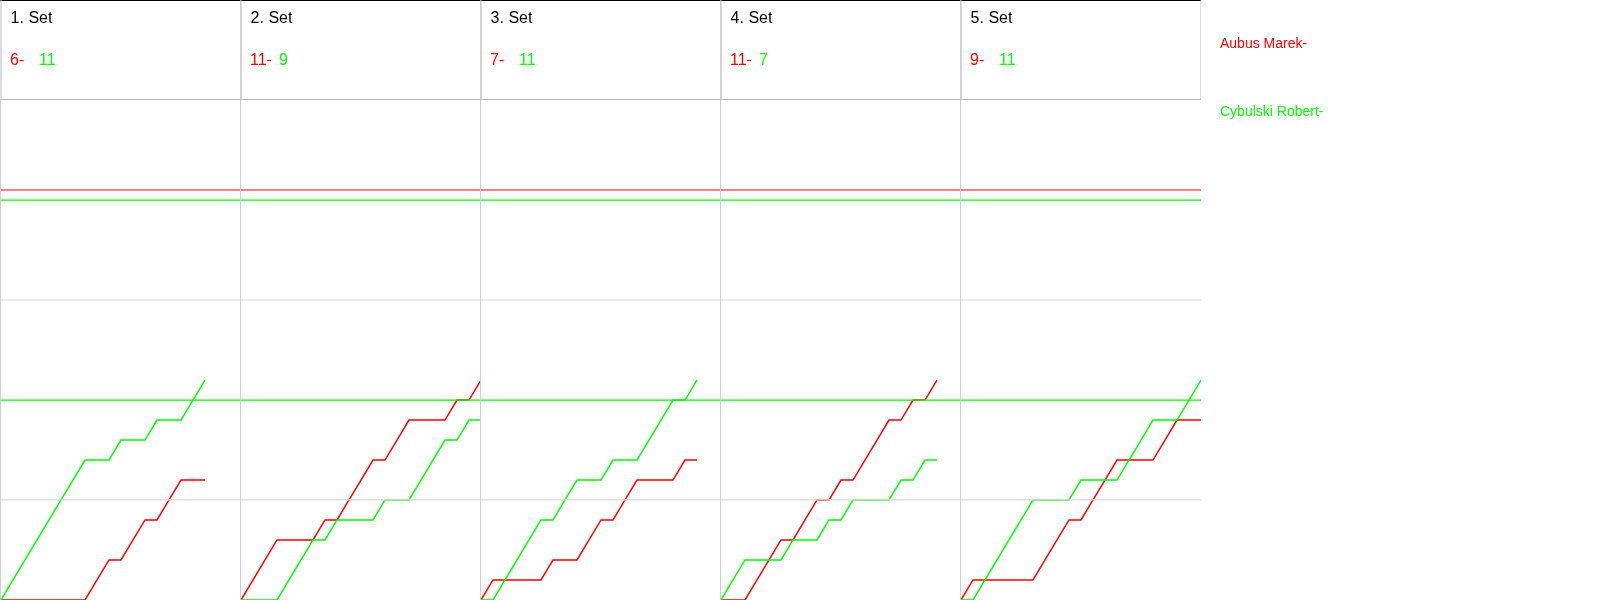  I want to click on chart-title: 3. Set, so click(511, 18).